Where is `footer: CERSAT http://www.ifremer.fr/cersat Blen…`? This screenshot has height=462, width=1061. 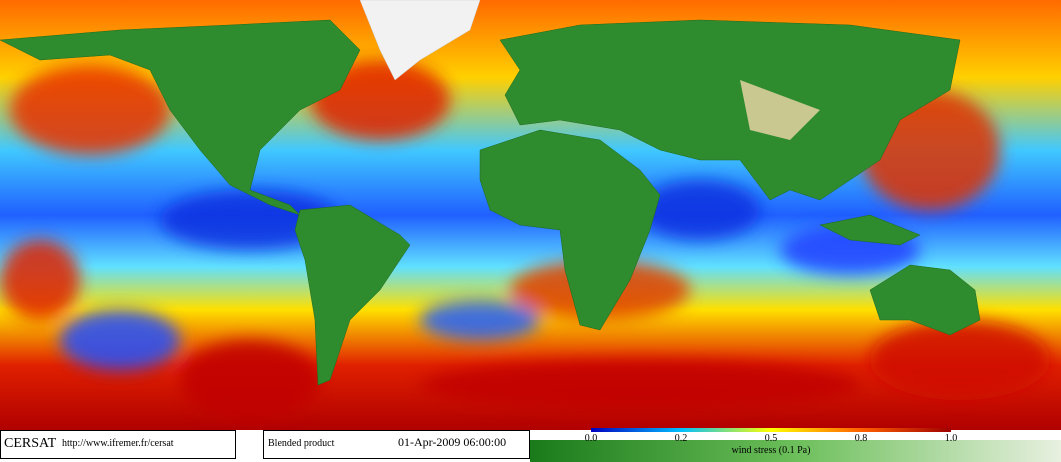
footer: CERSAT http://www.ifremer.fr/cersat Blen… is located at coordinates (530, 445).